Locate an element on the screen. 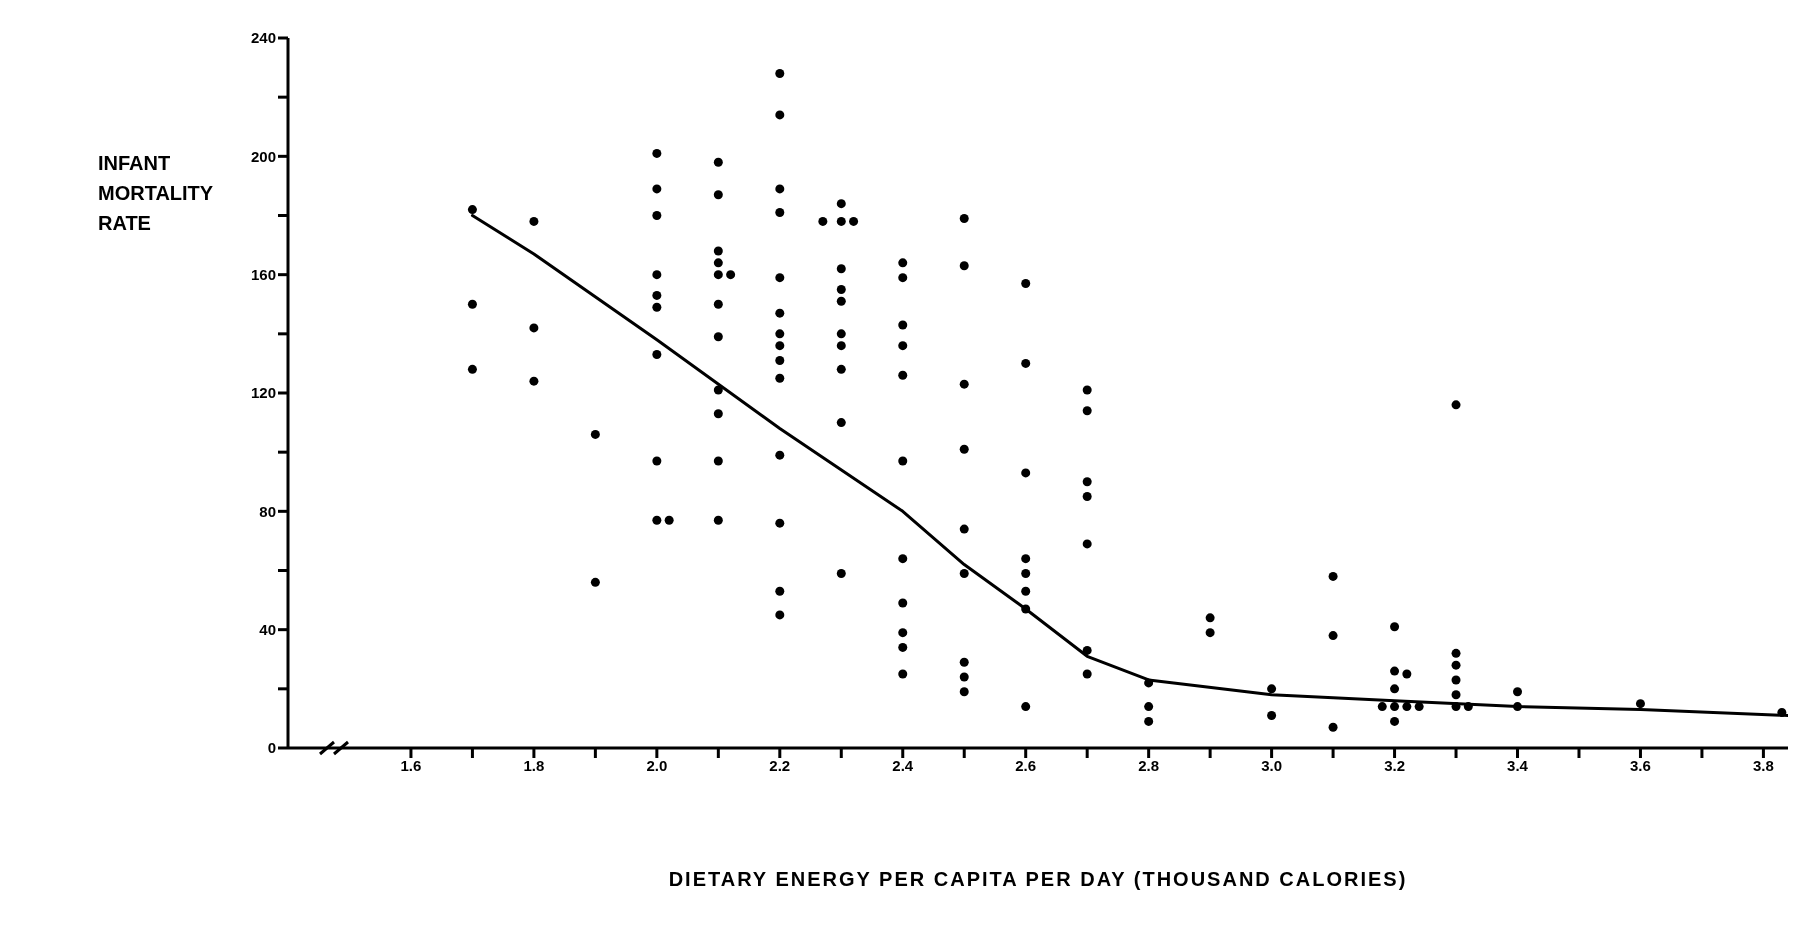 The height and width of the screenshot is (942, 1820). y-tick-label: 120 is located at coordinates (263, 393).